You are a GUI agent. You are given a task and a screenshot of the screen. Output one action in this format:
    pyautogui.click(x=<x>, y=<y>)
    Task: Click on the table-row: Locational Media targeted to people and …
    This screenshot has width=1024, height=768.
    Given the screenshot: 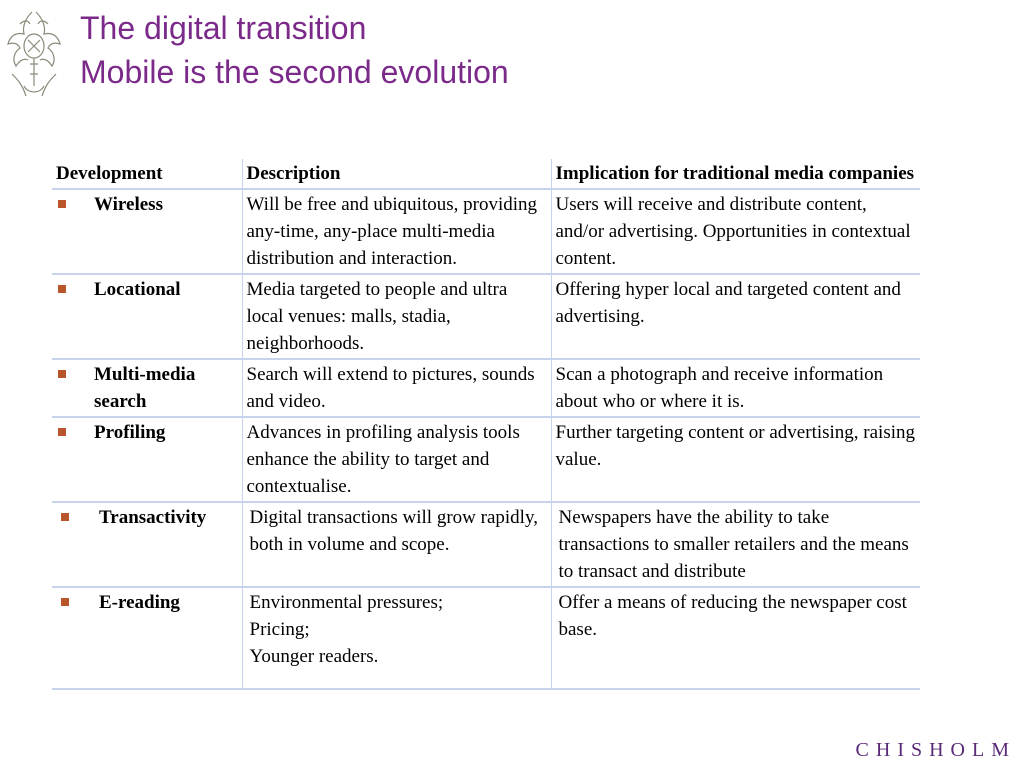 What is the action you would take?
    pyautogui.click(x=486, y=317)
    